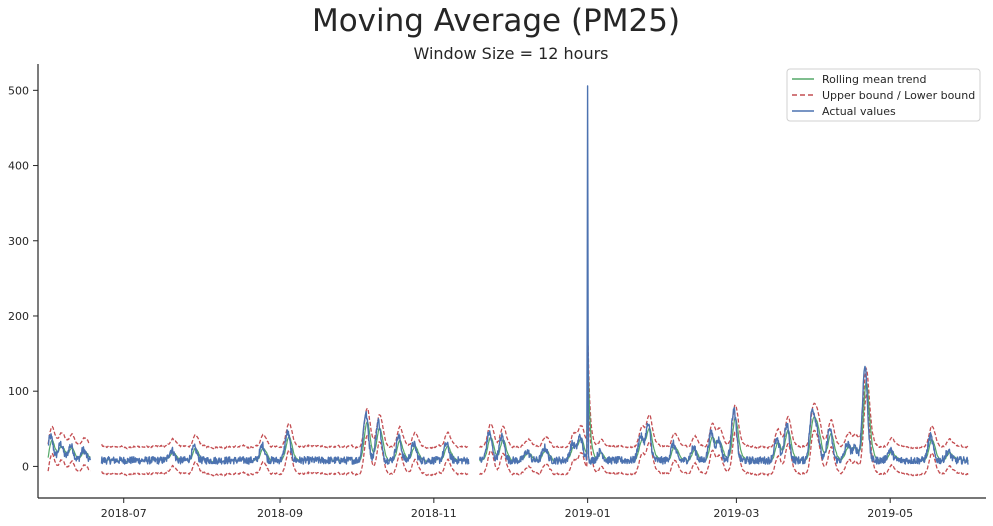 The image size is (993, 526). Describe the element at coordinates (18, 316) in the screenshot. I see `y-tick-label: 200` at that location.